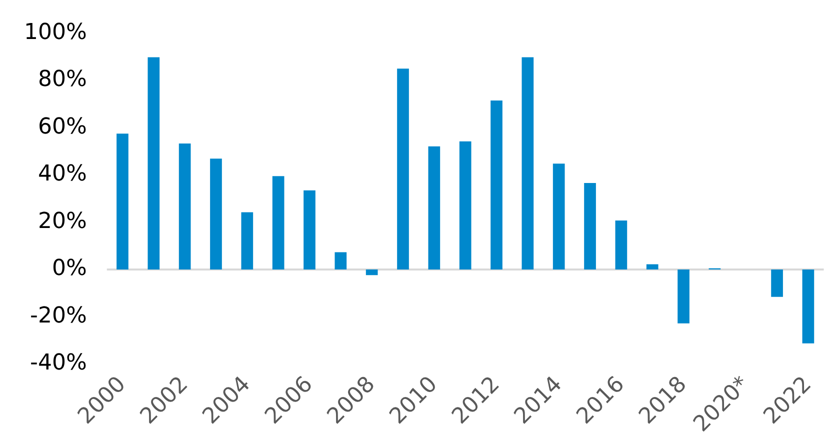 The width and height of the screenshot is (835, 446). I want to click on y-tick-label: 20%, so click(62, 221).